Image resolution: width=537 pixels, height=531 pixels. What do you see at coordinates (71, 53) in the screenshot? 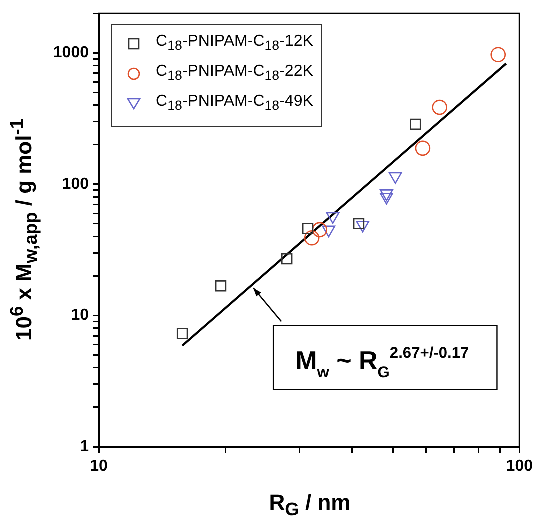
I see `y-tick-label: 1000` at bounding box center [71, 53].